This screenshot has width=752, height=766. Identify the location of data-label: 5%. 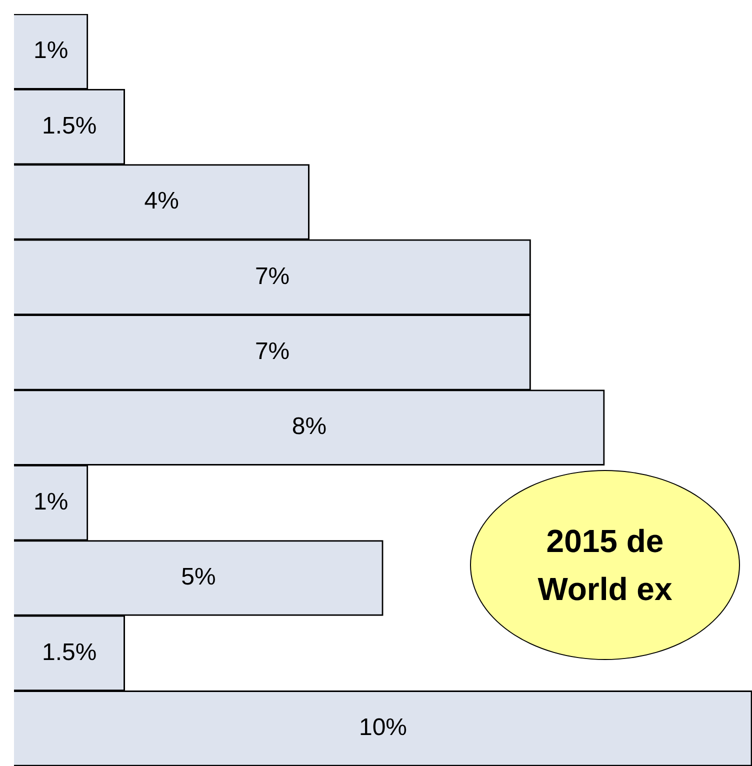
(198, 577).